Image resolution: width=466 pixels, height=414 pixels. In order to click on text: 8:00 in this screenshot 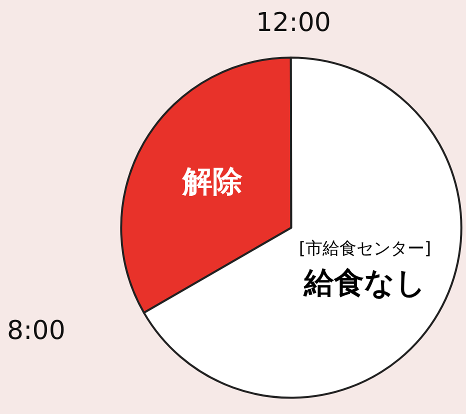, I will do `click(36, 331)`.